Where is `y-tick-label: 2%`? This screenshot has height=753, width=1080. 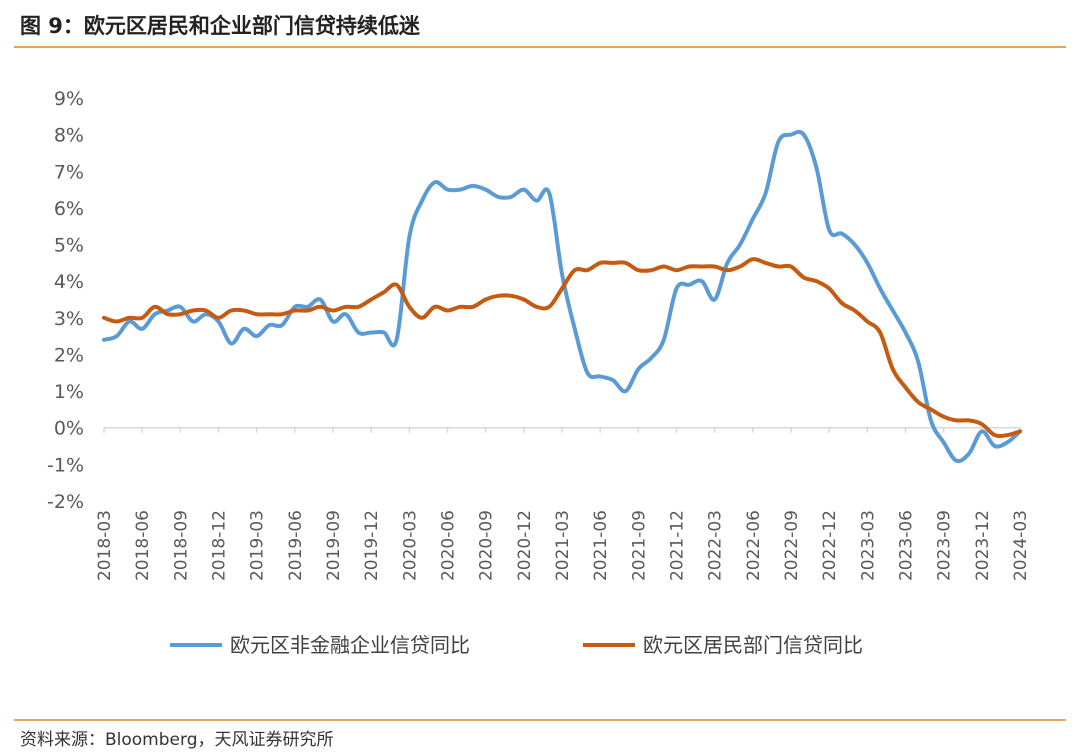
y-tick-label: 2% is located at coordinates (69, 355).